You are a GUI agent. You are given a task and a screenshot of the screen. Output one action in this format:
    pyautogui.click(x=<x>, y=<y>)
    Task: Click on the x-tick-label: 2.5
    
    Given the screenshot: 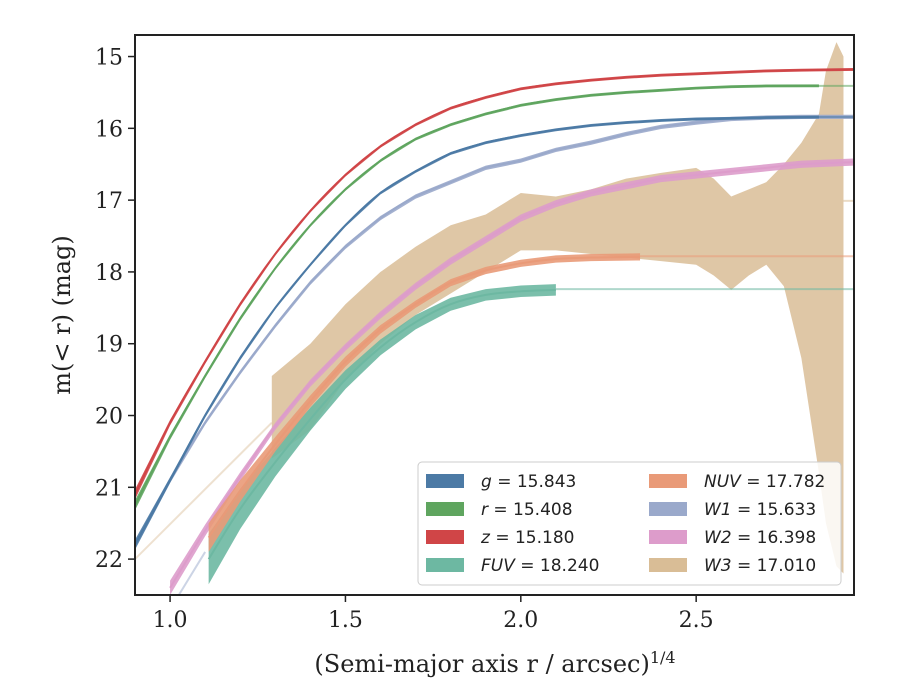 What is the action you would take?
    pyautogui.click(x=696, y=620)
    